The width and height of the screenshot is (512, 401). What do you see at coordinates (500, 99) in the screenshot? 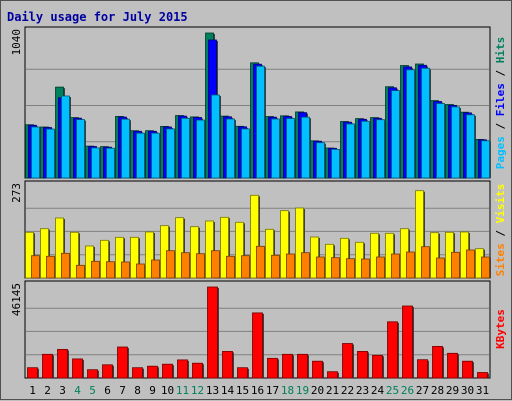
I see `legend-entry-files: Files` at bounding box center [500, 99].